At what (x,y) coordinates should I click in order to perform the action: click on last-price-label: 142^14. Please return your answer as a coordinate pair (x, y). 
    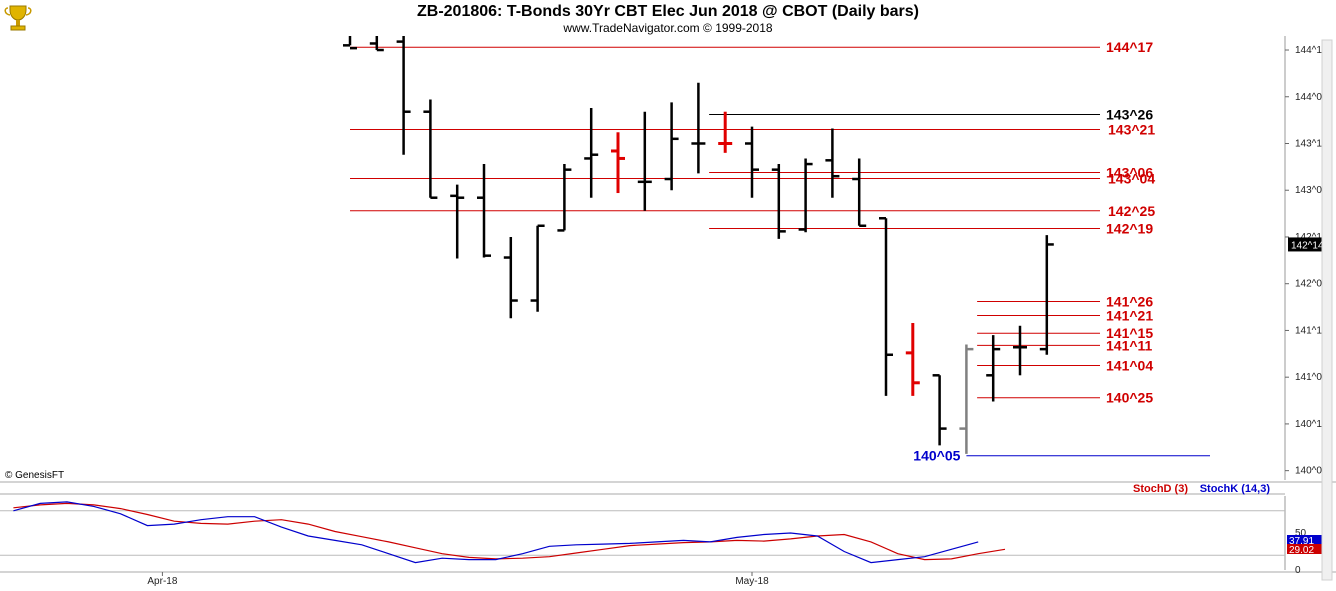
    Looking at the image, I should click on (1307, 245).